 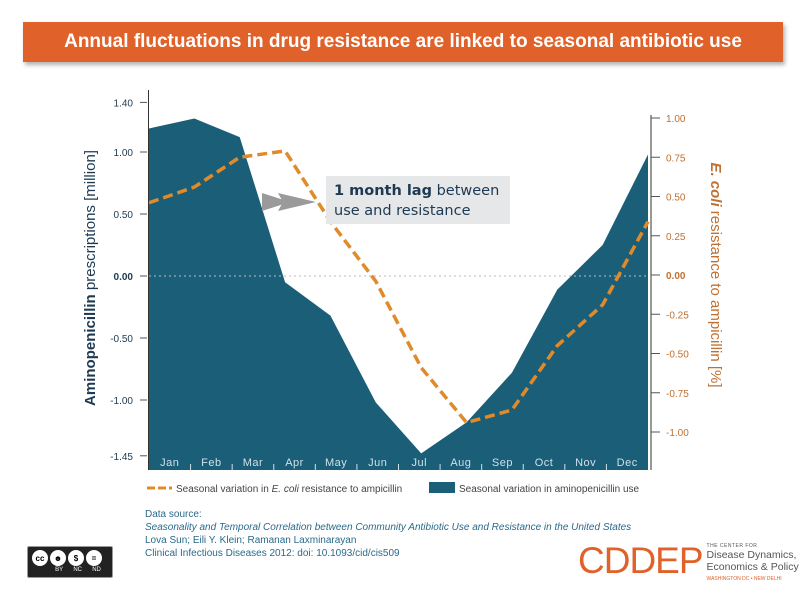 What do you see at coordinates (124, 103) in the screenshot?
I see `left-tick-label: 1.40` at bounding box center [124, 103].